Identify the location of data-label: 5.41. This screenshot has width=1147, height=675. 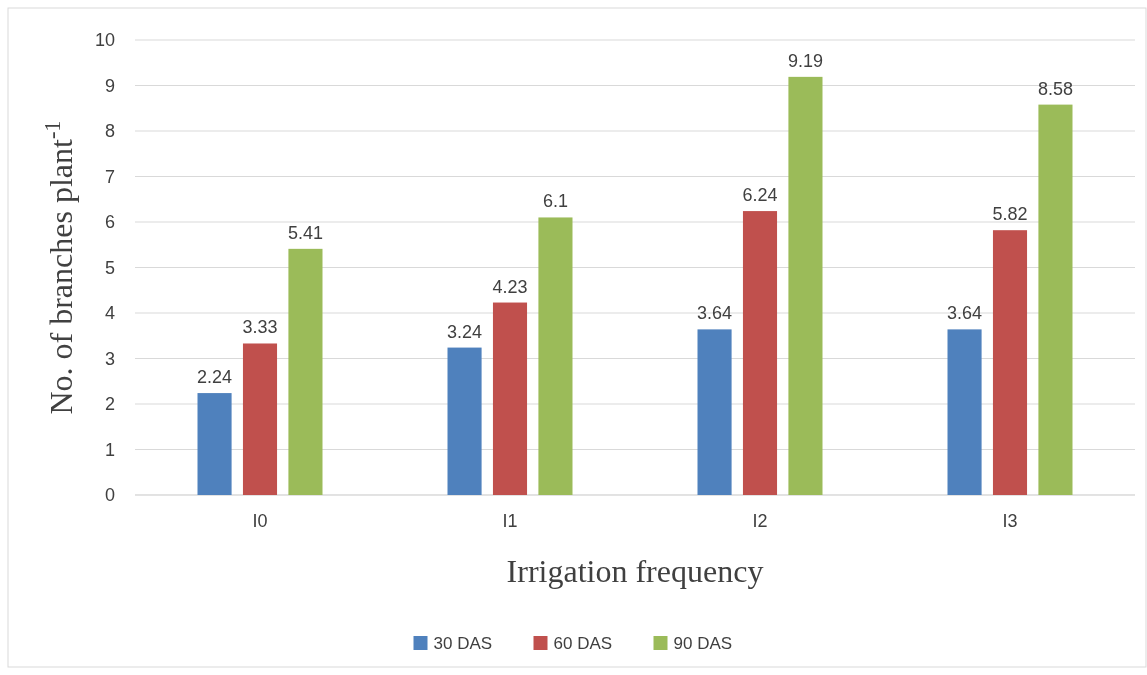
(305, 232).